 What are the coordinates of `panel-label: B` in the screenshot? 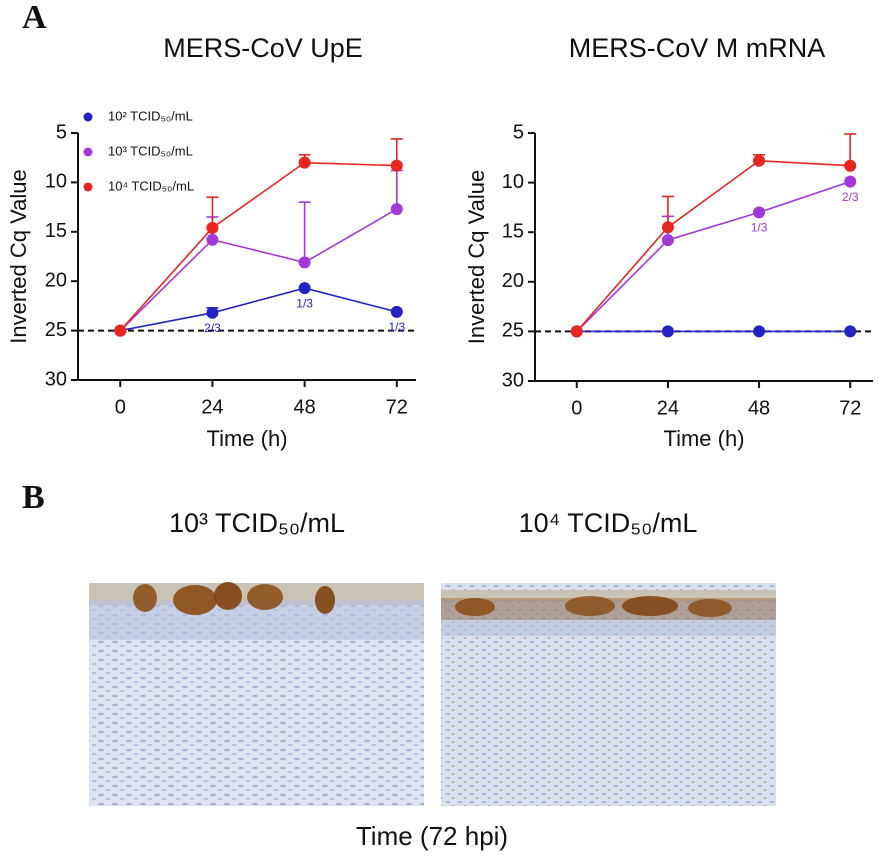 It's located at (33, 497).